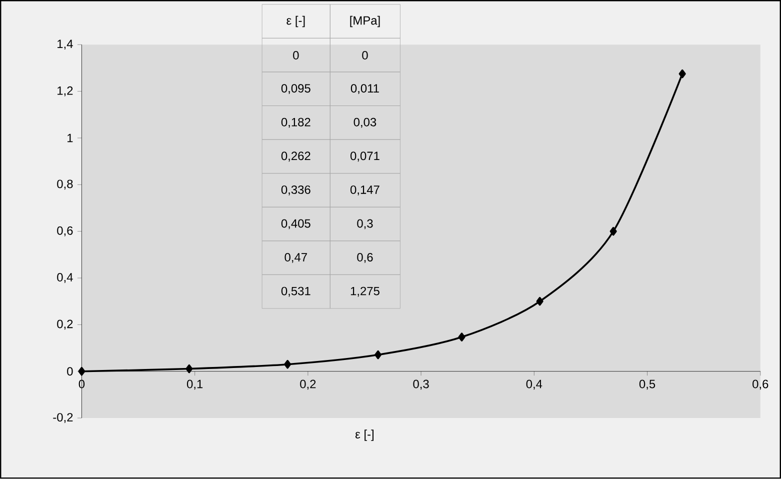 This screenshot has width=781, height=479. Describe the element at coordinates (296, 55) in the screenshot. I see `annotation: 0` at that location.